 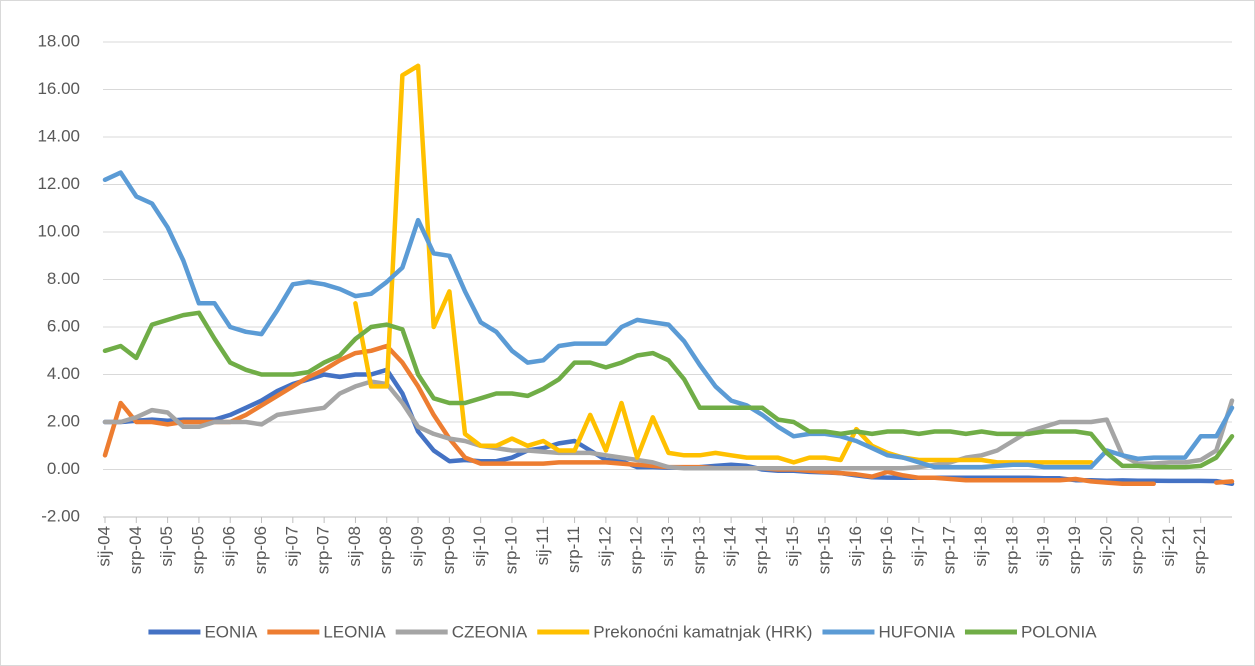 I want to click on x-tick-label: sij-08, so click(x=354, y=546).